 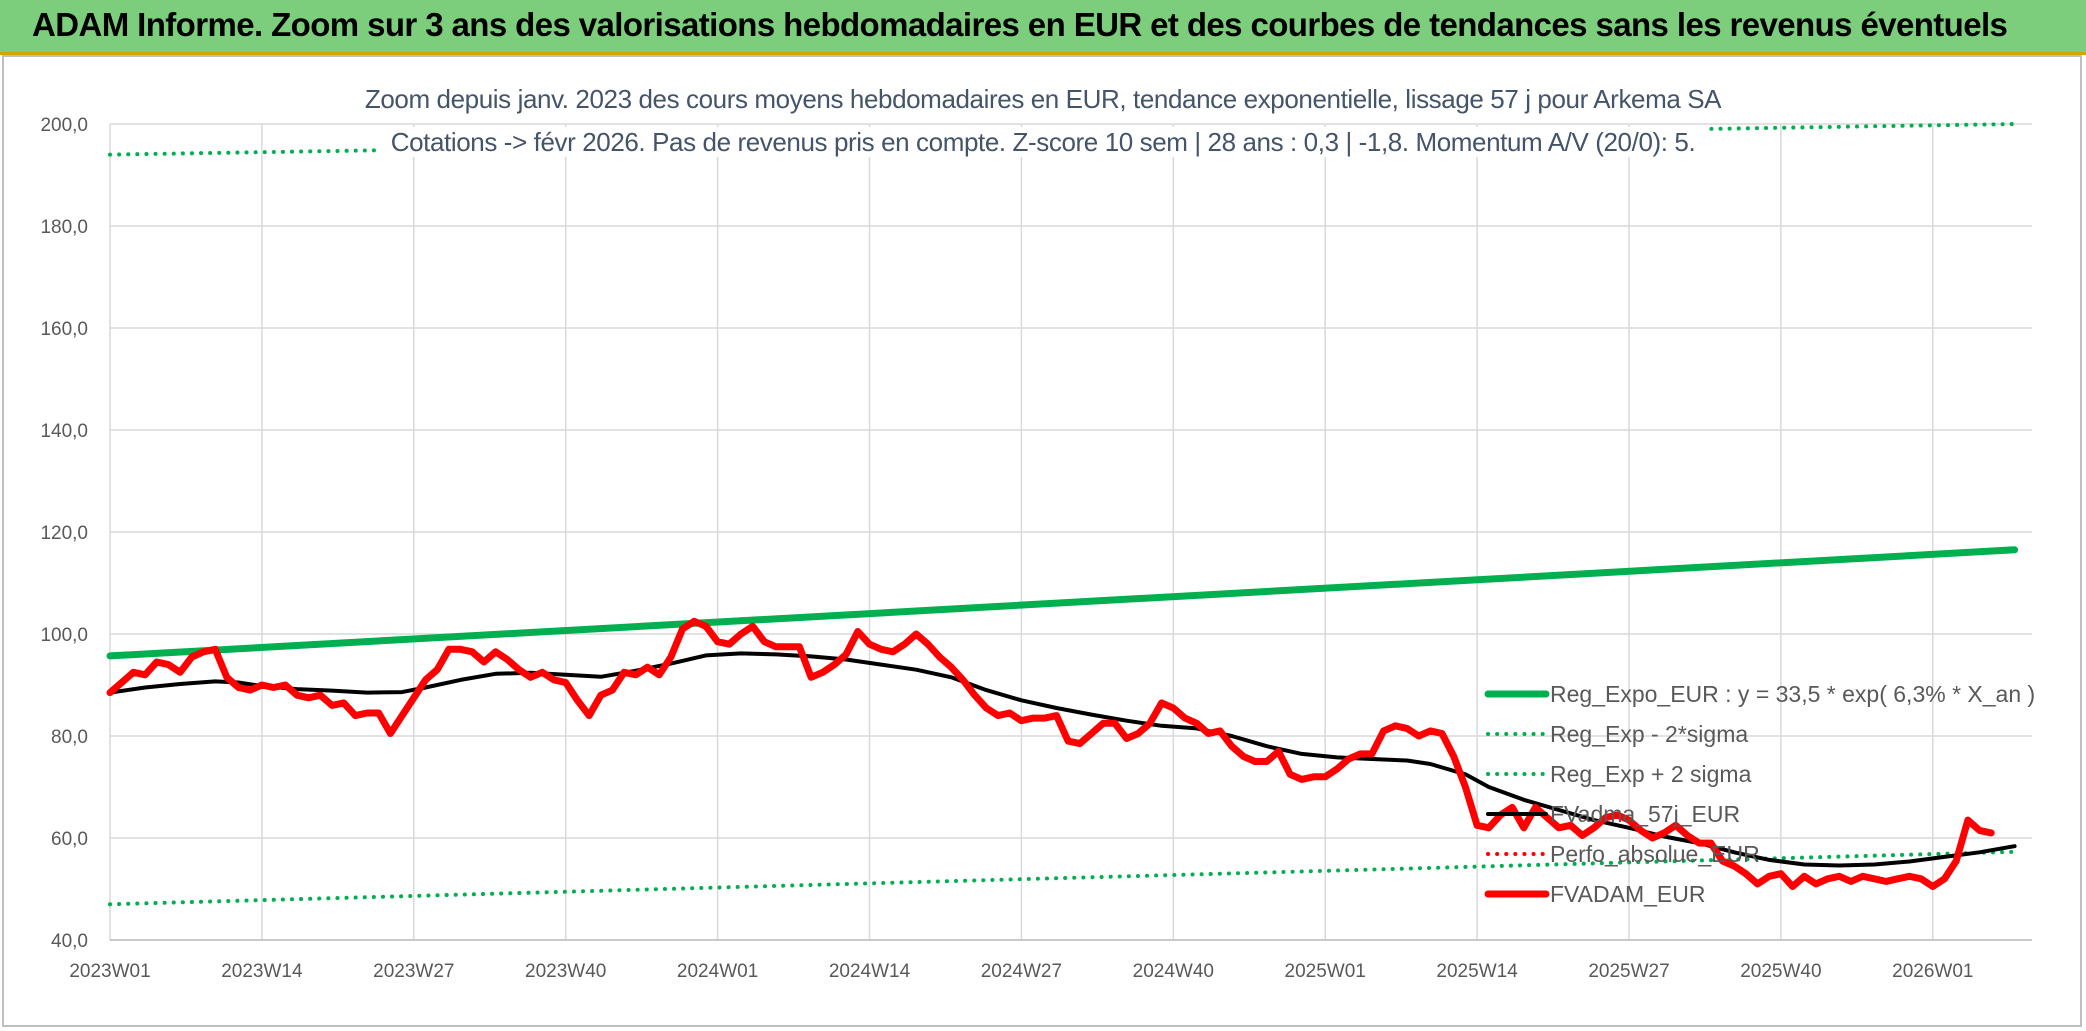 I want to click on x-tick-label: 2024W40, so click(x=1173, y=971).